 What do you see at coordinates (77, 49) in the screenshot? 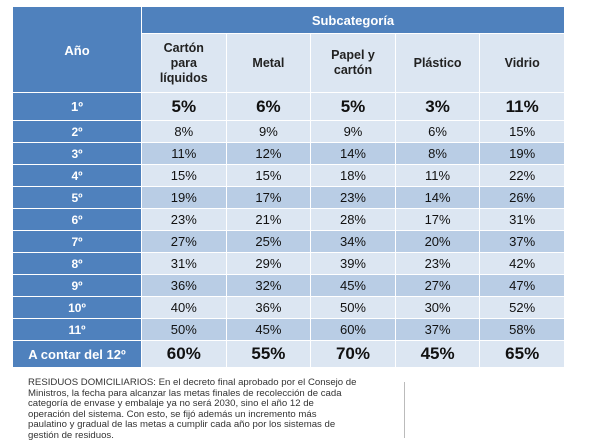
I see `year-header: Año` at bounding box center [77, 49].